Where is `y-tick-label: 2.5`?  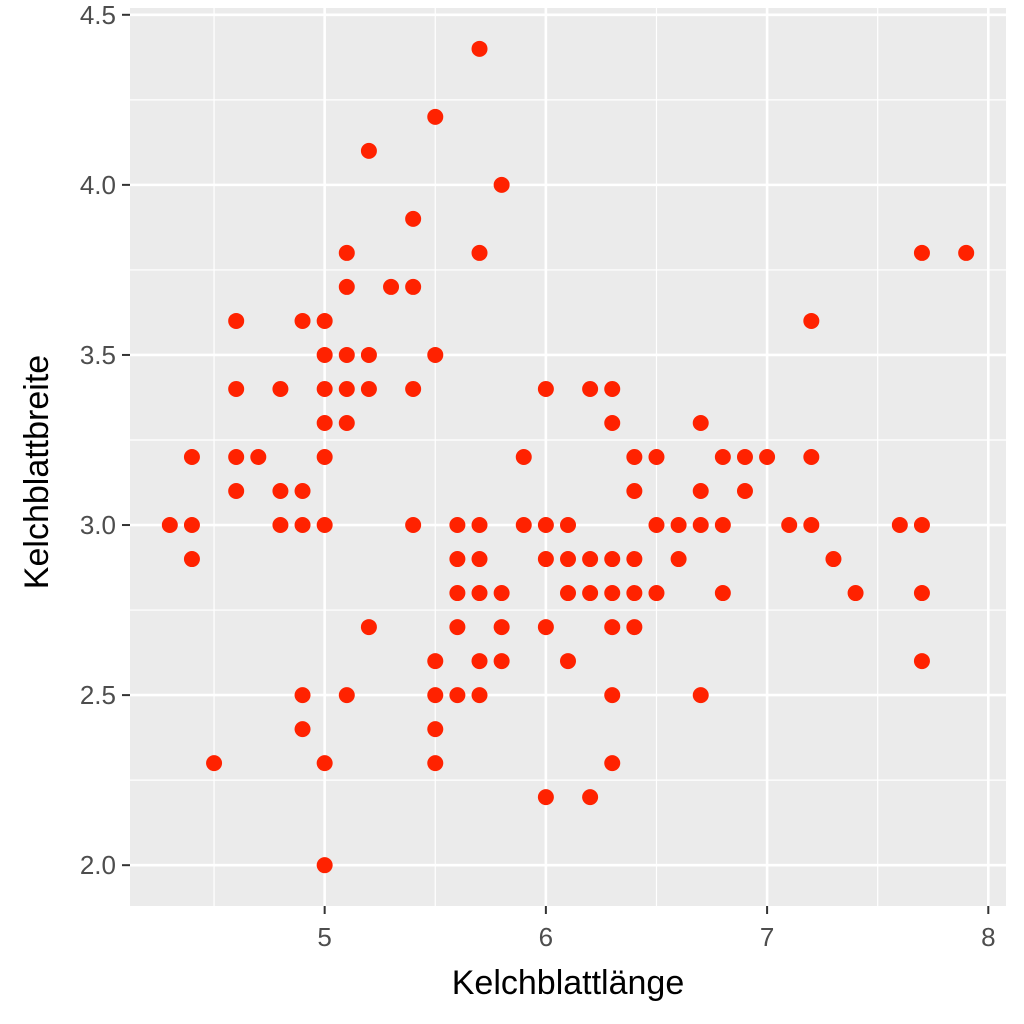
y-tick-label: 2.5 is located at coordinates (98, 695).